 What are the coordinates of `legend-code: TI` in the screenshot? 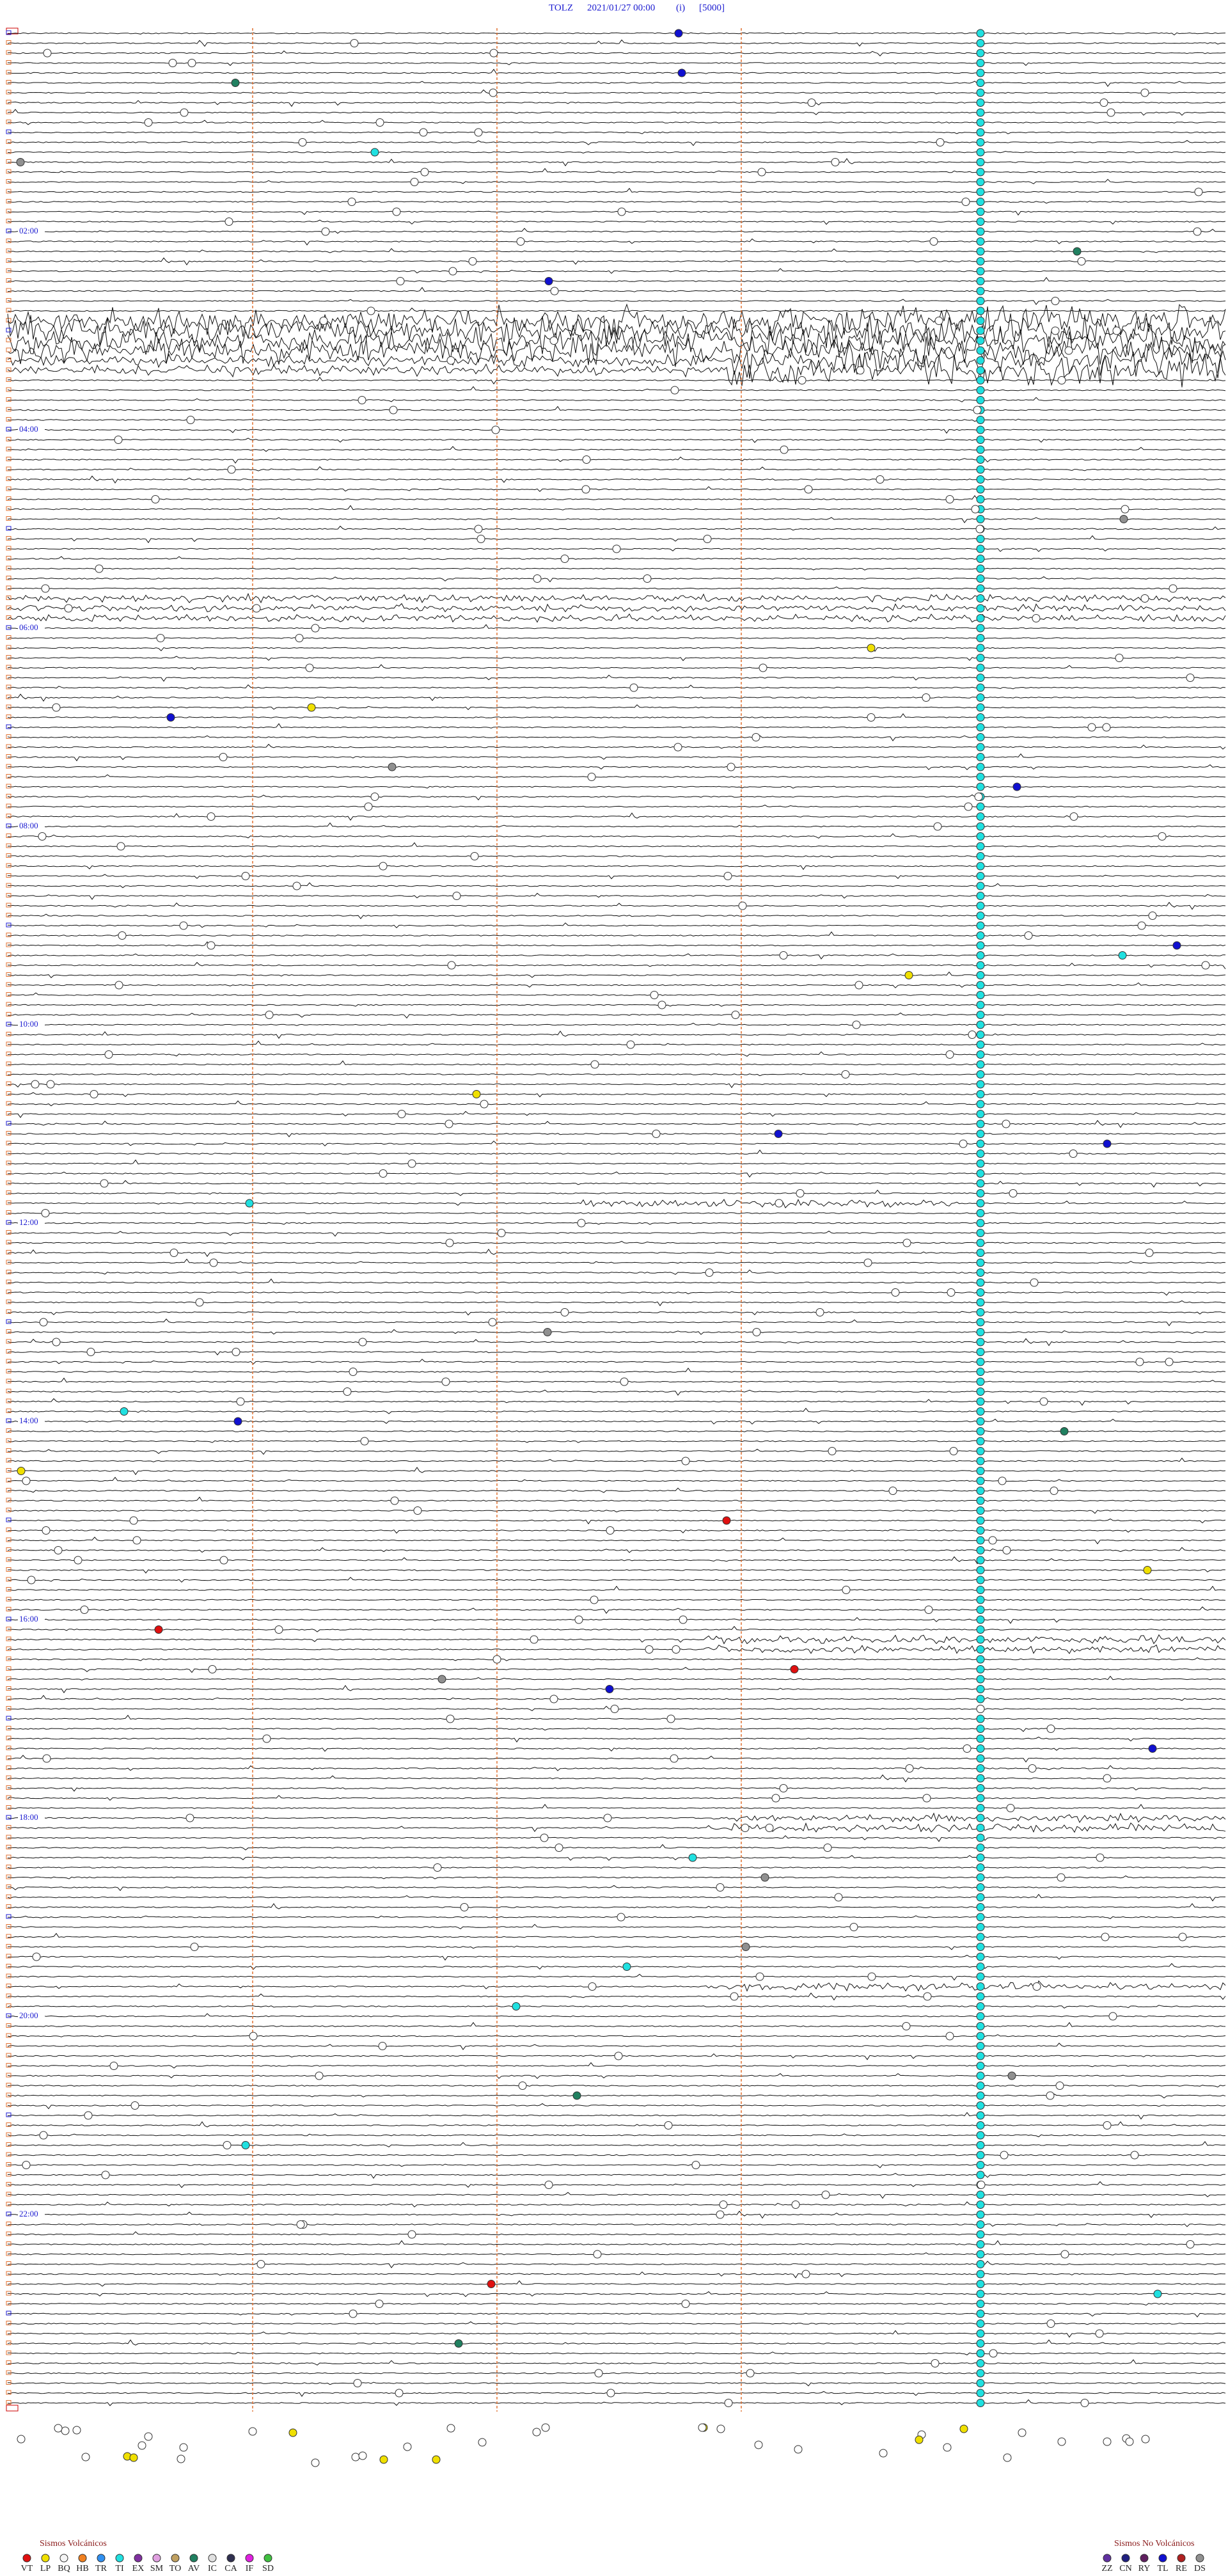 It's located at (119, 2568).